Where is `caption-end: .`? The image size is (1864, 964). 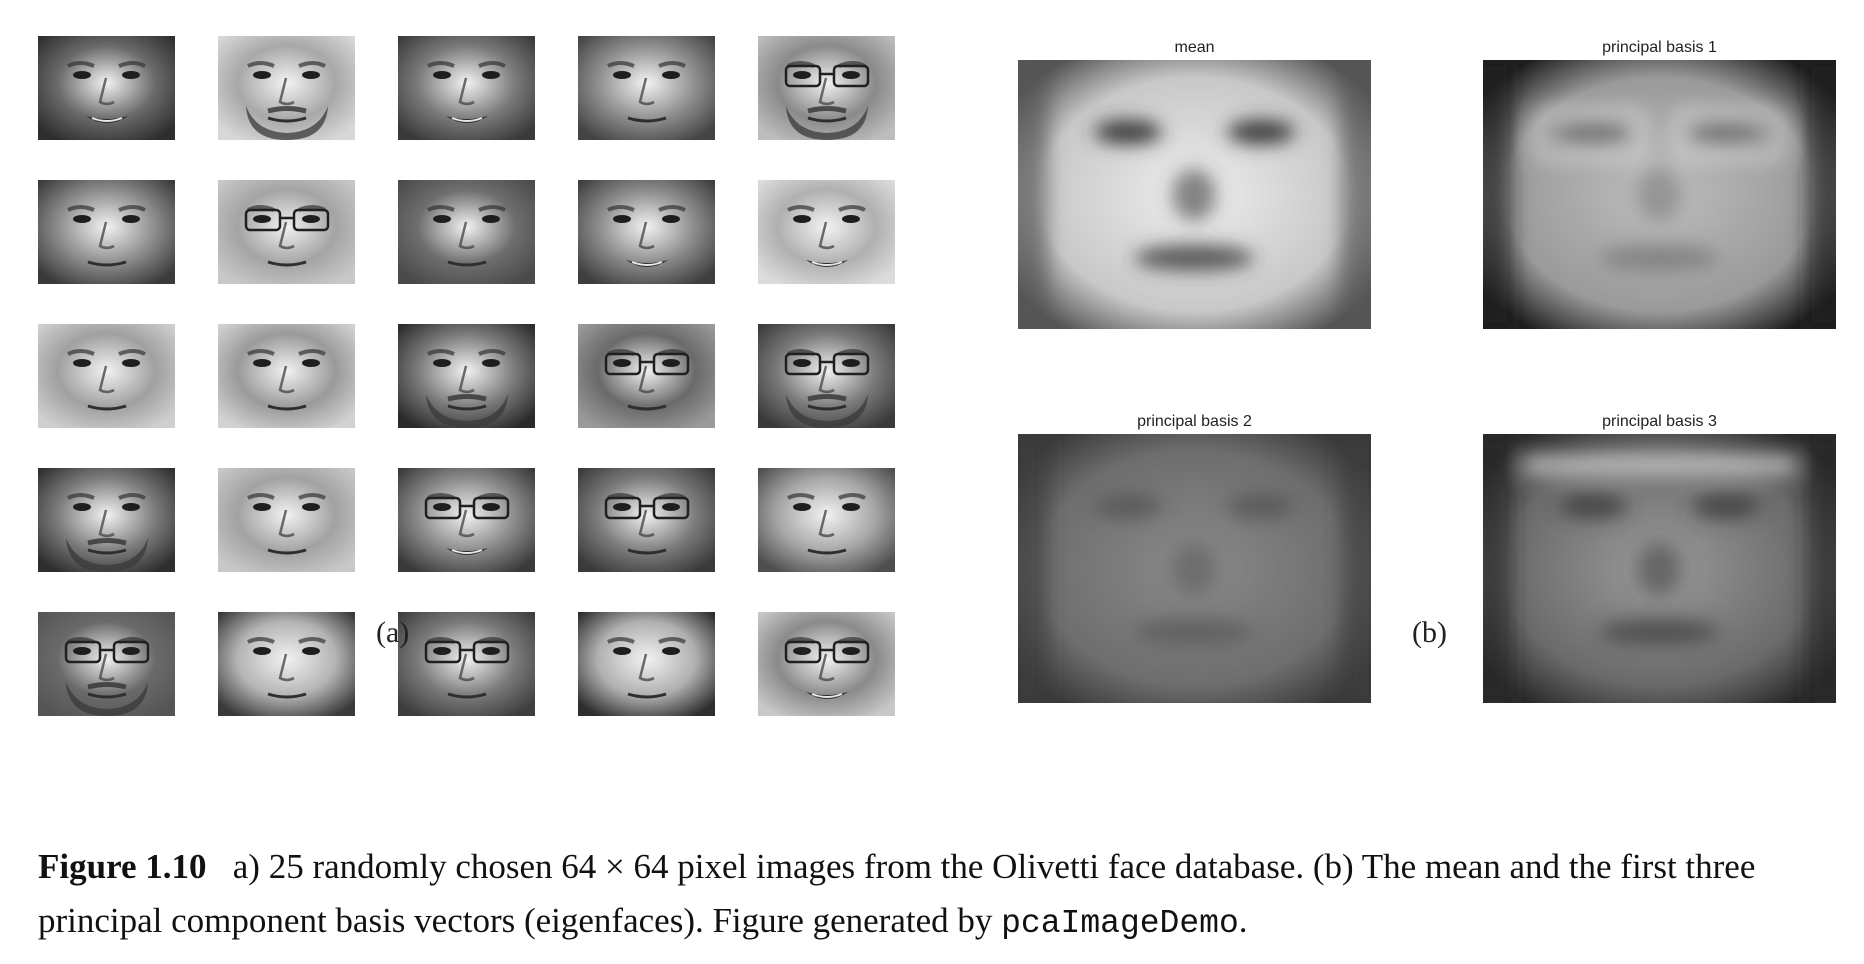
caption-end: . is located at coordinates (1243, 920).